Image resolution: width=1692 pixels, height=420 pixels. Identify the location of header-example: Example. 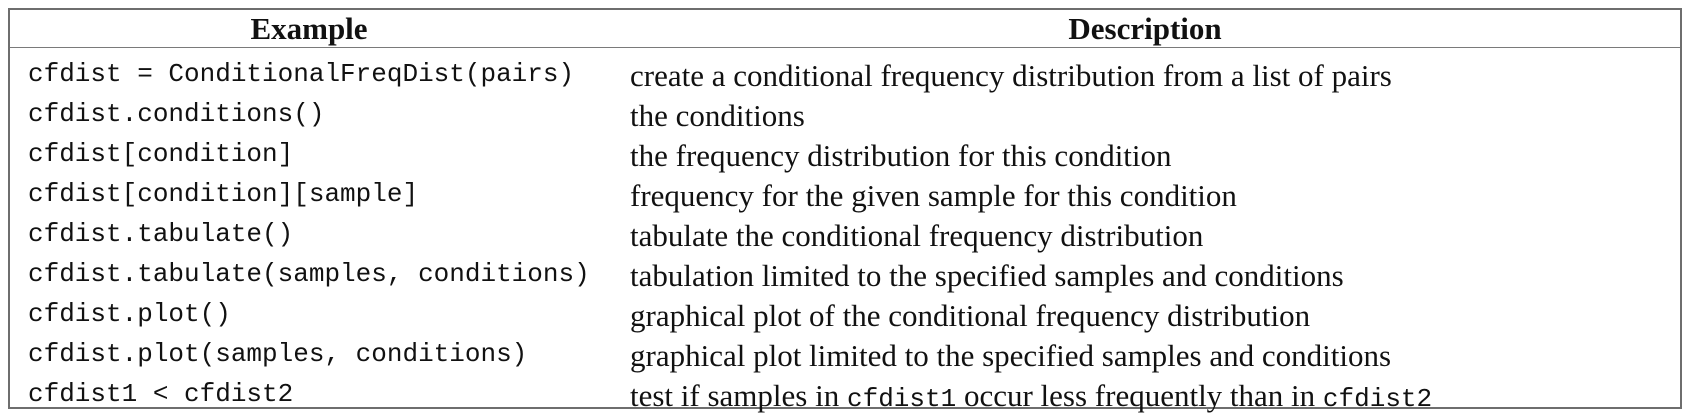
(309, 28).